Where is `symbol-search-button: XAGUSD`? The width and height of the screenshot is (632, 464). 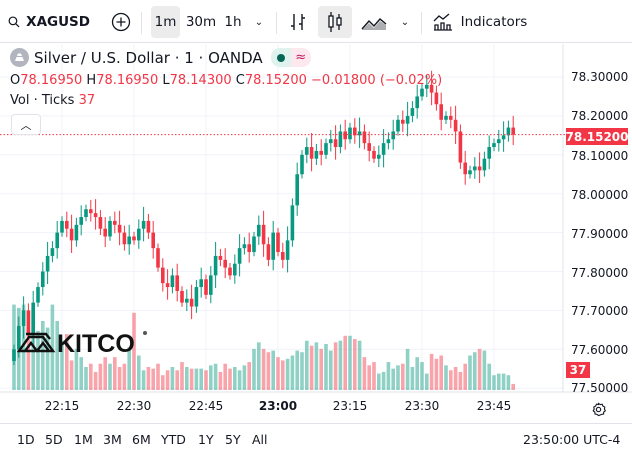 symbol-search-button: XAGUSD is located at coordinates (49, 22).